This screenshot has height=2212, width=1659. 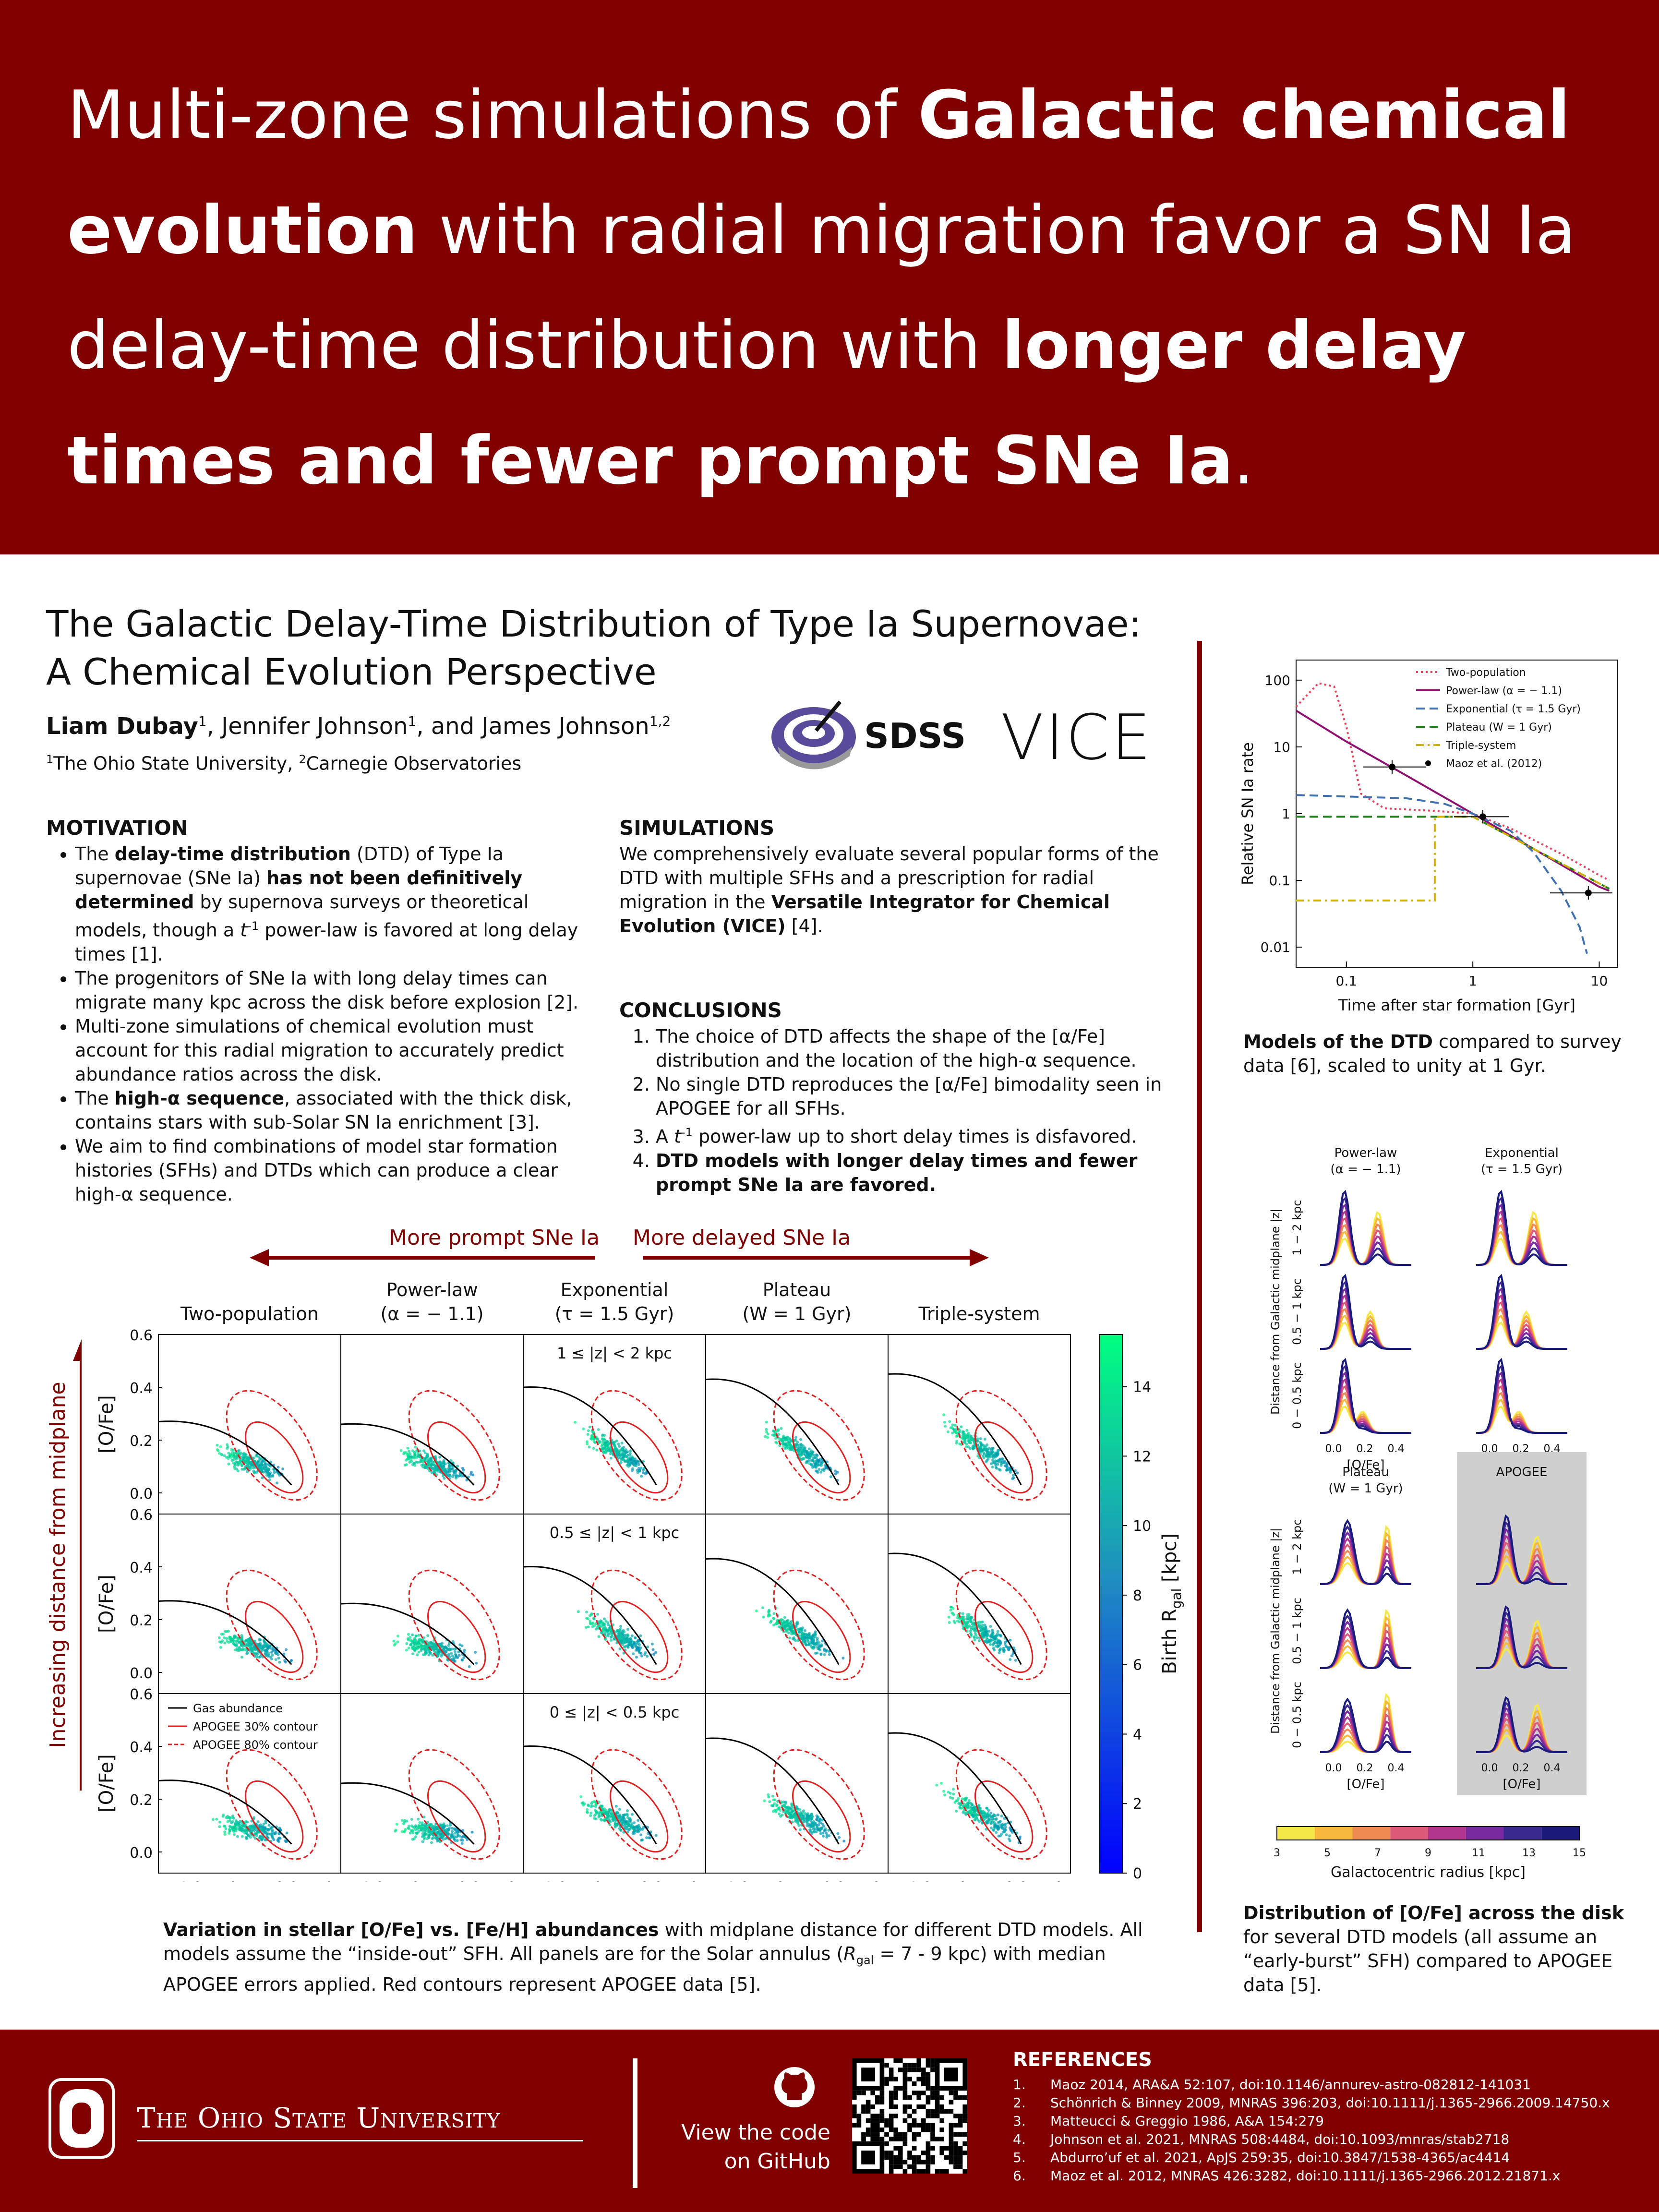 What do you see at coordinates (1377, 1853) in the screenshot?
I see `colorbar-tick-label: 7` at bounding box center [1377, 1853].